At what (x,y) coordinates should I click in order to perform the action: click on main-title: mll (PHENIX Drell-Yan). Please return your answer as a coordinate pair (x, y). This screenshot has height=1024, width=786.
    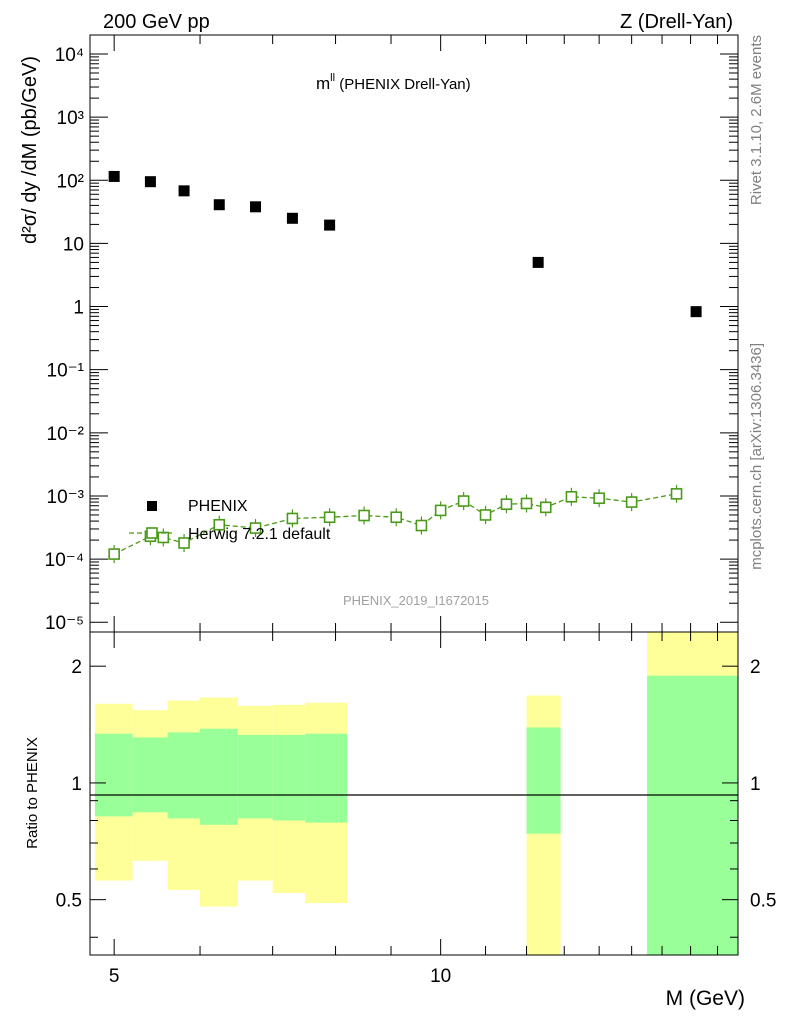
    Looking at the image, I should click on (393, 82).